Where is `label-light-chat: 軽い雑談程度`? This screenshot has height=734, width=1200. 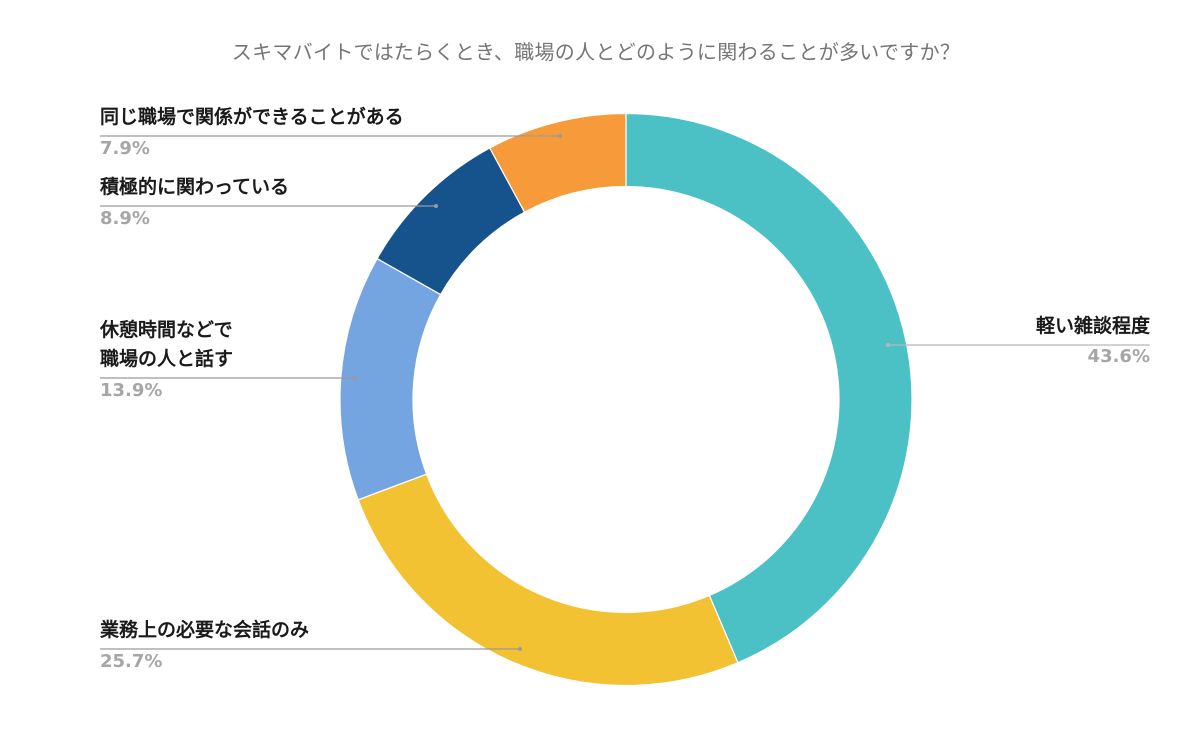 label-light-chat: 軽い雑談程度 is located at coordinates (1092, 326).